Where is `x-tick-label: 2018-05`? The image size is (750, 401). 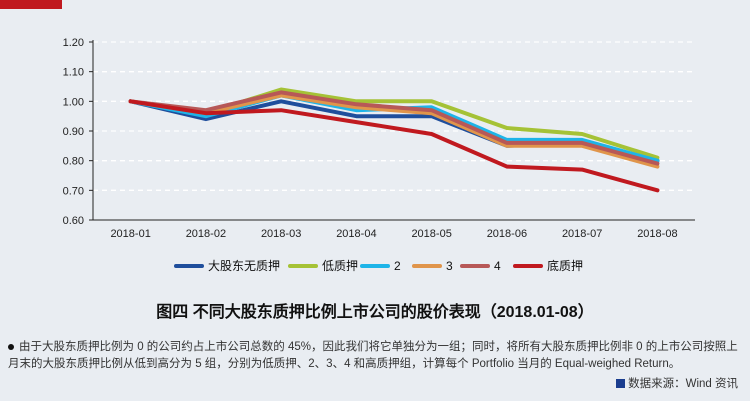 x-tick-label: 2018-05 is located at coordinates (431, 234).